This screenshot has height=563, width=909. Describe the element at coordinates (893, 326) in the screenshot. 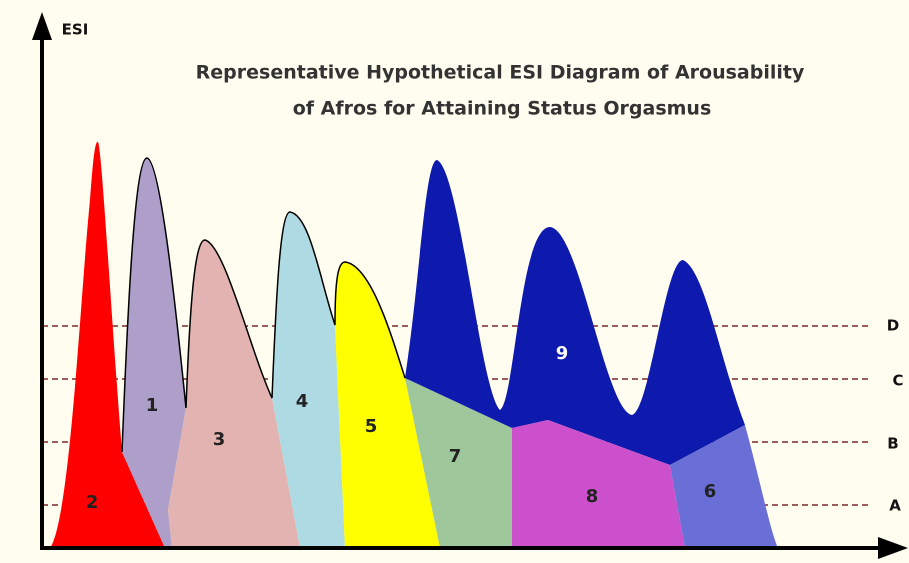

I see `level-label: D` at that location.